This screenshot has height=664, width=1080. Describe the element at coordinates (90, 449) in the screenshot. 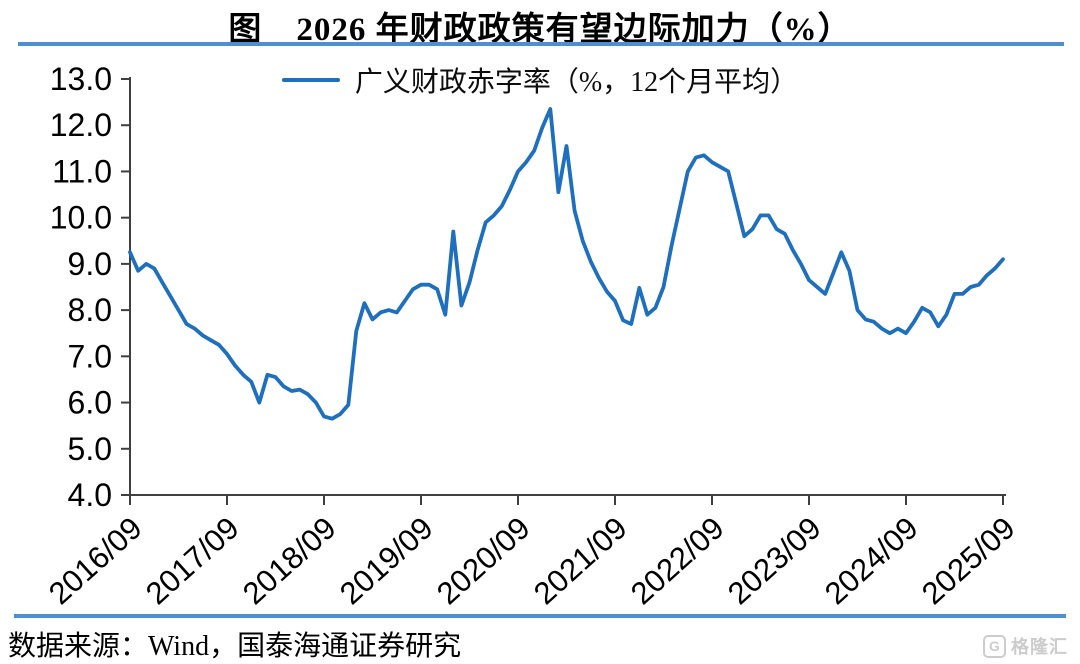

I see `svg-text: 5.0` at that location.